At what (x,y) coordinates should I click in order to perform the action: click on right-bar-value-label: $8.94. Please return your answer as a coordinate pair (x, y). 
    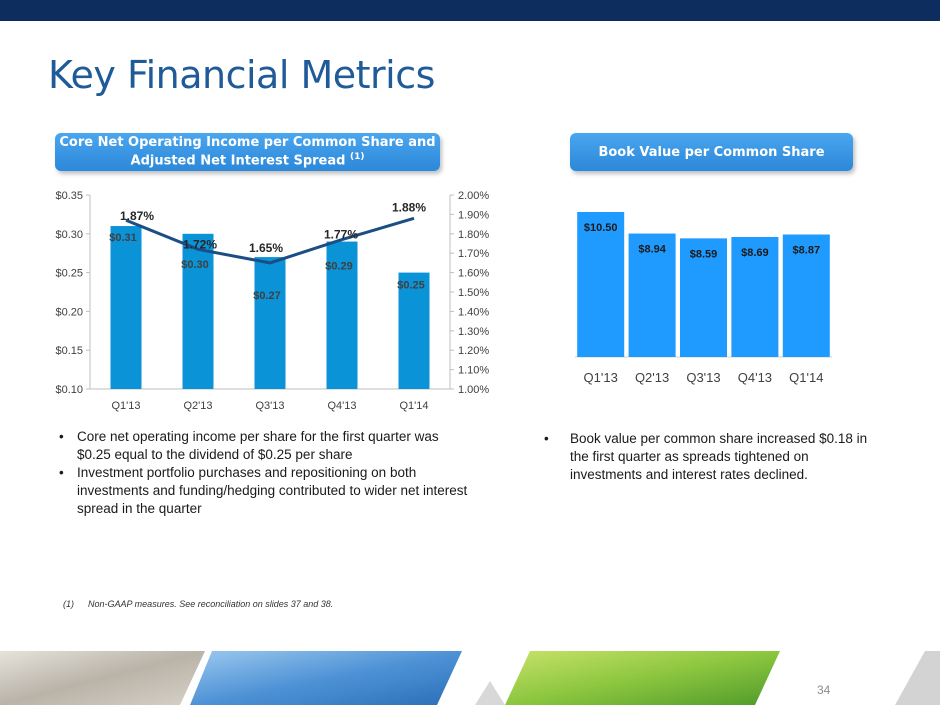
    Looking at the image, I should click on (652, 250).